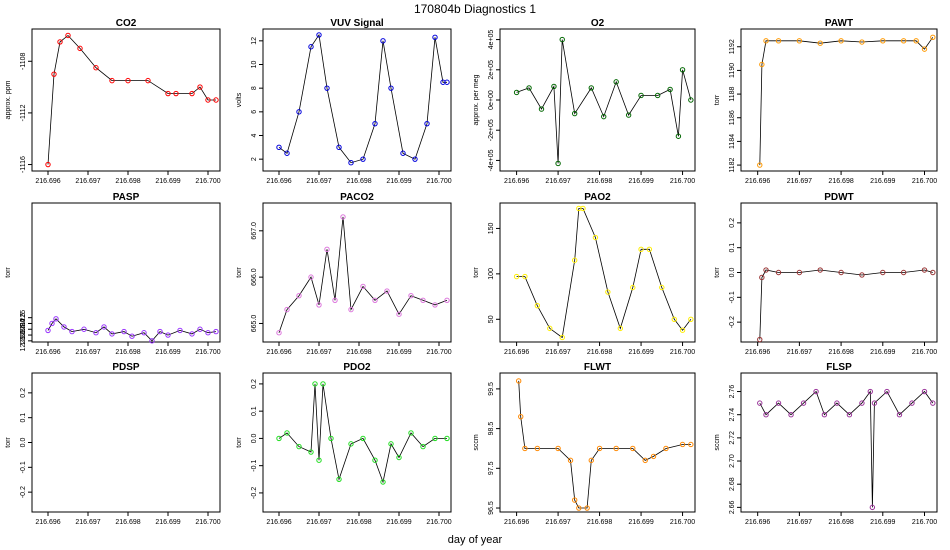 This screenshot has width=950, height=550. Describe the element at coordinates (23, 112) in the screenshot. I see `y-tick-label: -1112` at that location.